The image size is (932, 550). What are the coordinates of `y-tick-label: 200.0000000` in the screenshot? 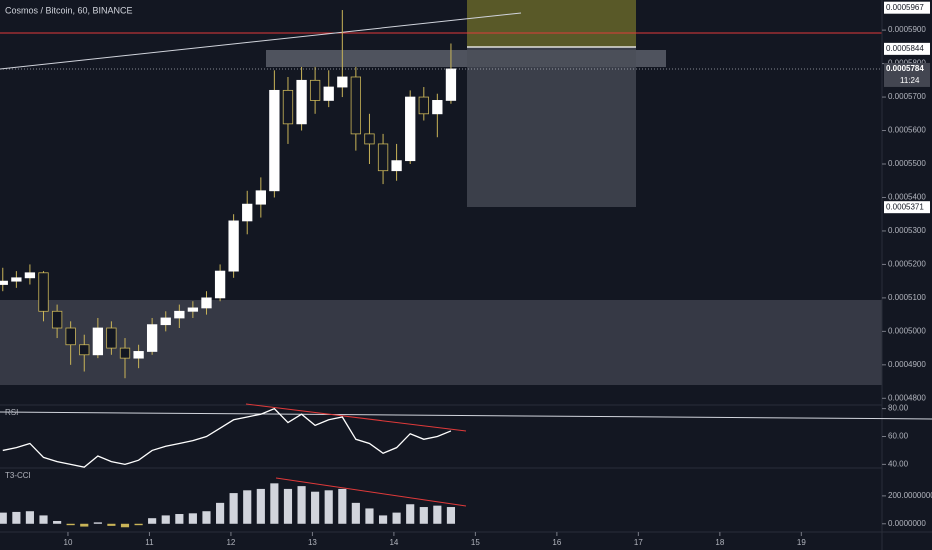 It's located at (910, 495).